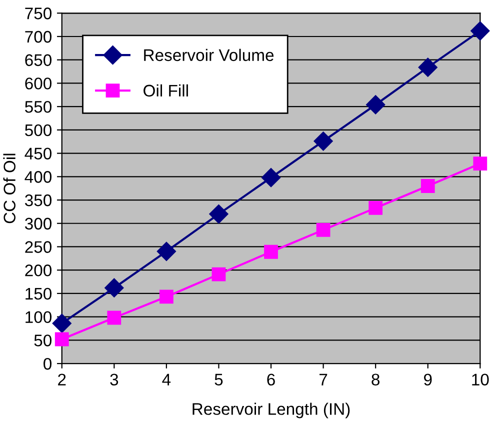  Describe the element at coordinates (218, 380) in the screenshot. I see `x-tick-label: 5` at that location.